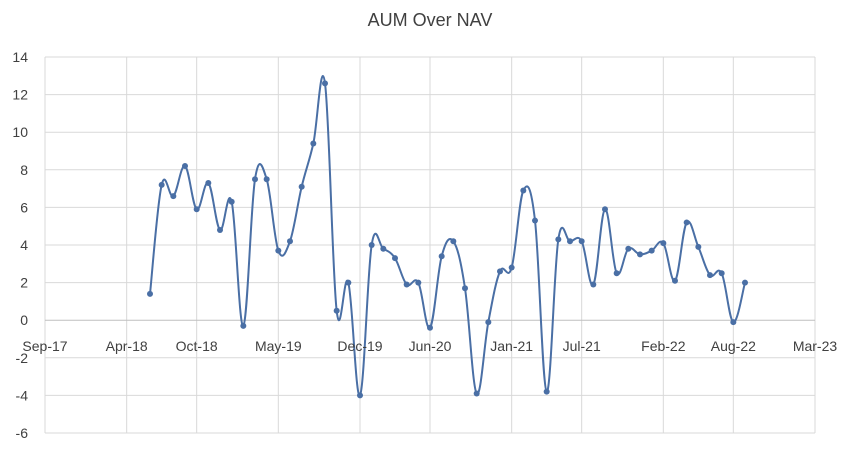 Image resolution: width=860 pixels, height=452 pixels. What do you see at coordinates (44, 346) in the screenshot?
I see `x-tick-label: Sep-17` at bounding box center [44, 346].